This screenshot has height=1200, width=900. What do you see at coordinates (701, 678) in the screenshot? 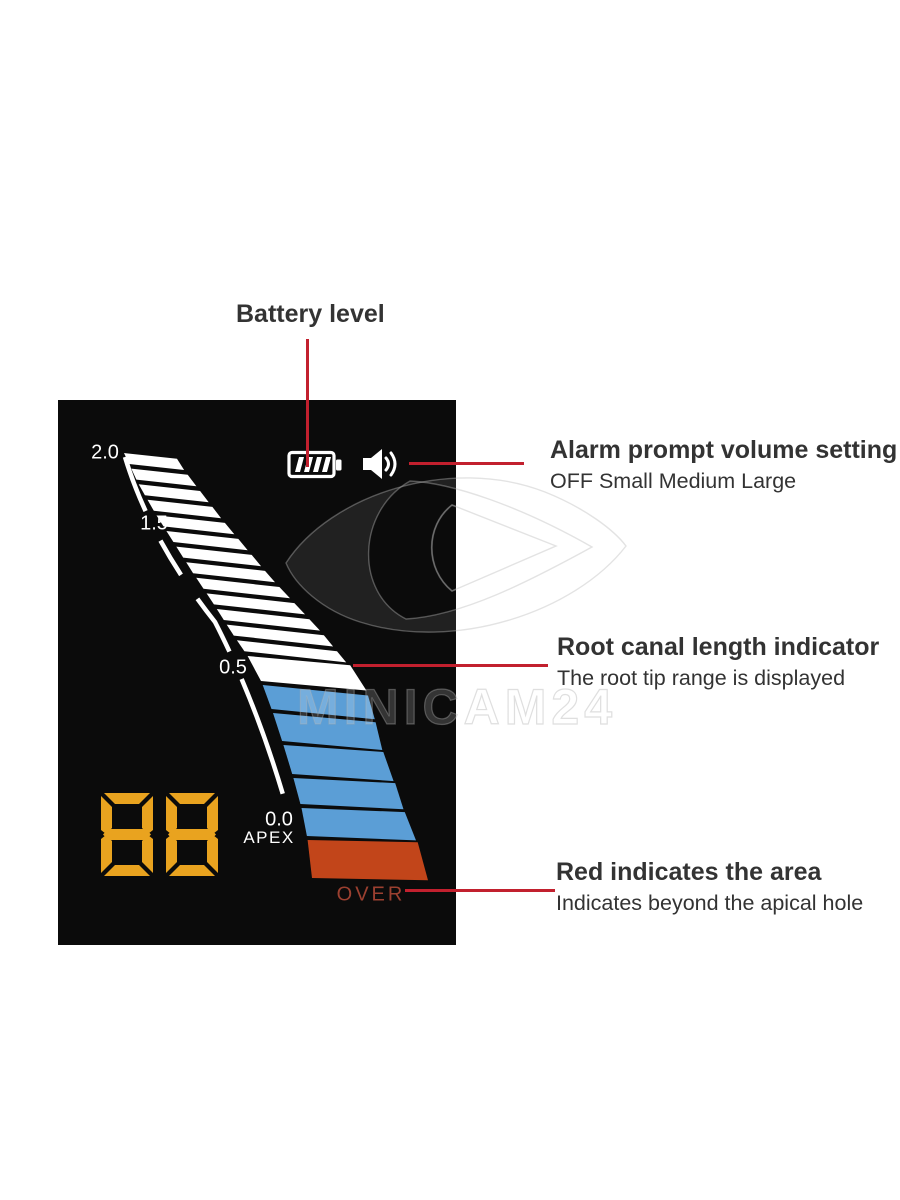
I see `root-canal-callout-subtitle: The root tip range is displayed` at bounding box center [701, 678].